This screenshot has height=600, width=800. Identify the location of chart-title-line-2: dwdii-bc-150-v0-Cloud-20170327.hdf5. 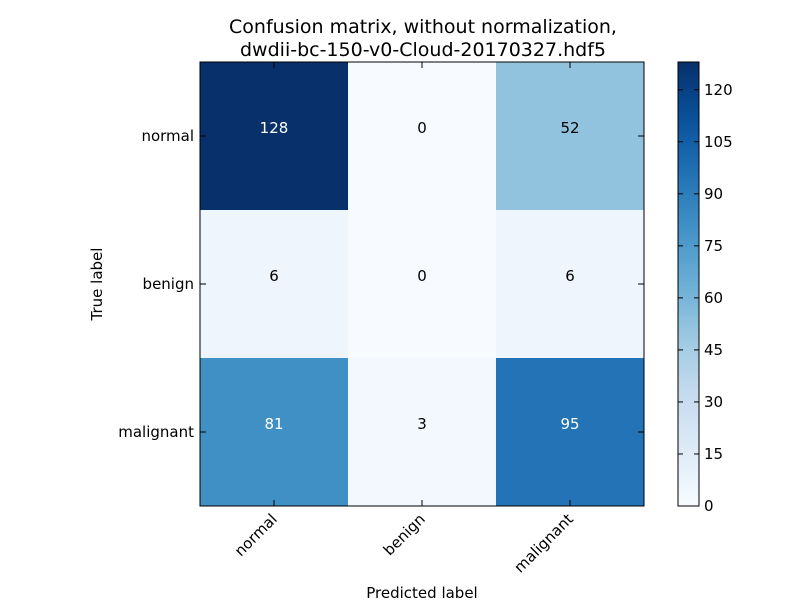
(423, 50).